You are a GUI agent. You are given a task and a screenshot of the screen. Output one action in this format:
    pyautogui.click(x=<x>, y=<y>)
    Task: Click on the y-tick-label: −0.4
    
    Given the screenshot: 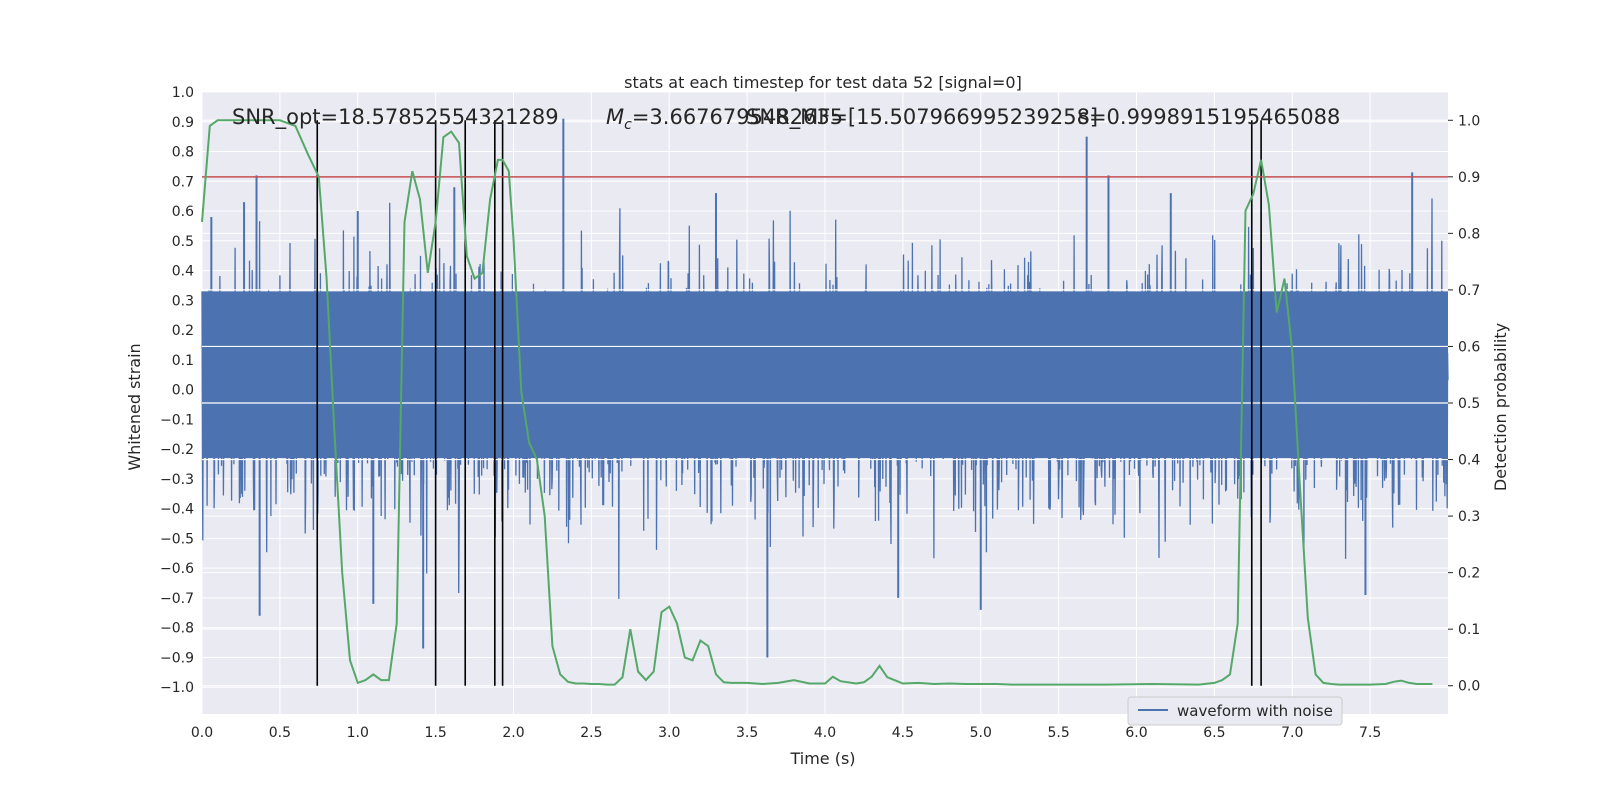 What is the action you would take?
    pyautogui.click(x=177, y=510)
    